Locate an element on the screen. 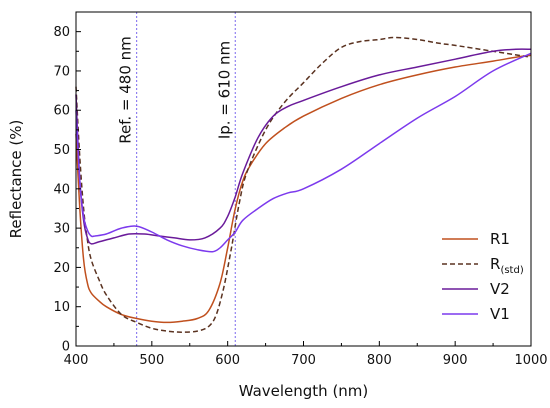 This screenshot has width=550, height=408. legend-label-1: R1 is located at coordinates (500, 239).